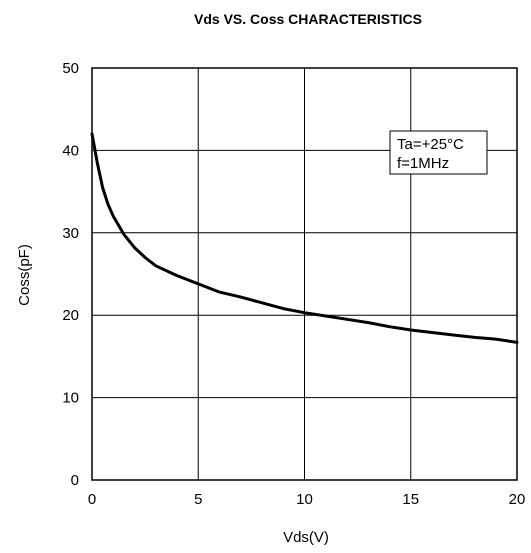 This screenshot has height=553, width=531. What do you see at coordinates (198, 499) in the screenshot?
I see `x-tick-label-1: 5` at bounding box center [198, 499].